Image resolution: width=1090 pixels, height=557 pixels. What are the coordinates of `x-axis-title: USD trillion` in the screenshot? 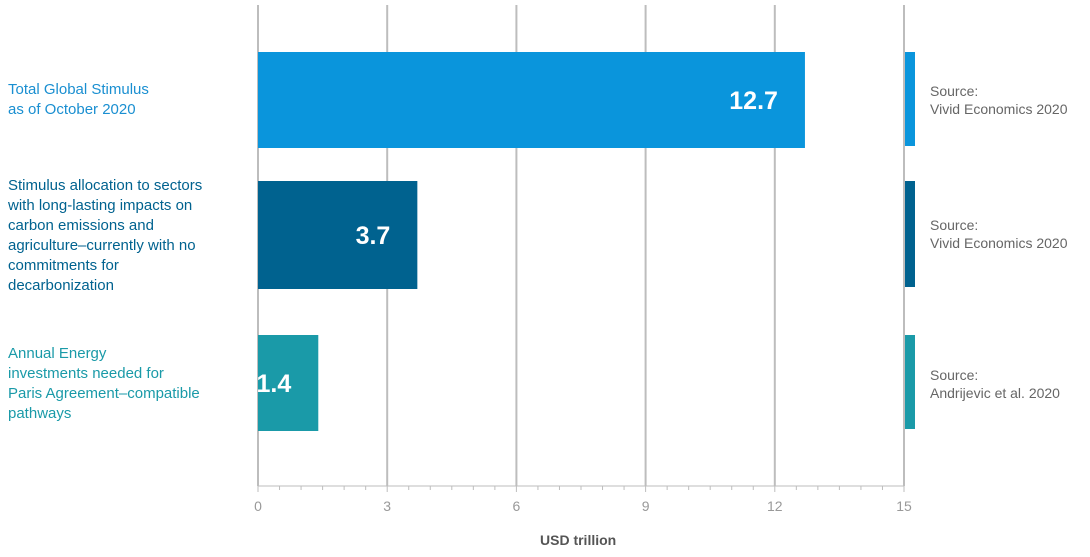 It's located at (578, 540).